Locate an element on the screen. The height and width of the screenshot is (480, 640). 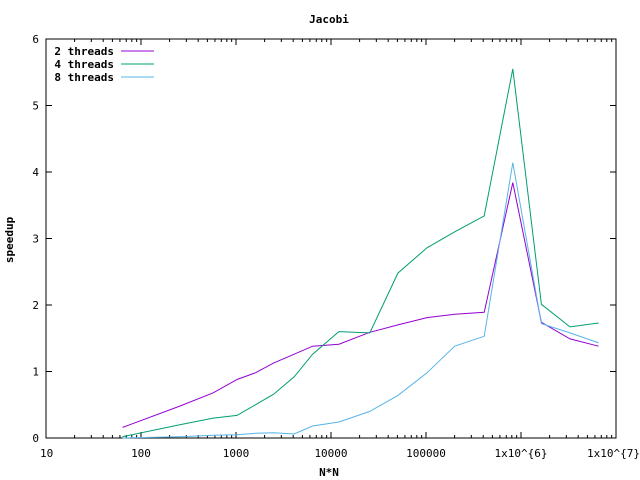
x-tick-label: 1x10^{7} is located at coordinates (613, 453).